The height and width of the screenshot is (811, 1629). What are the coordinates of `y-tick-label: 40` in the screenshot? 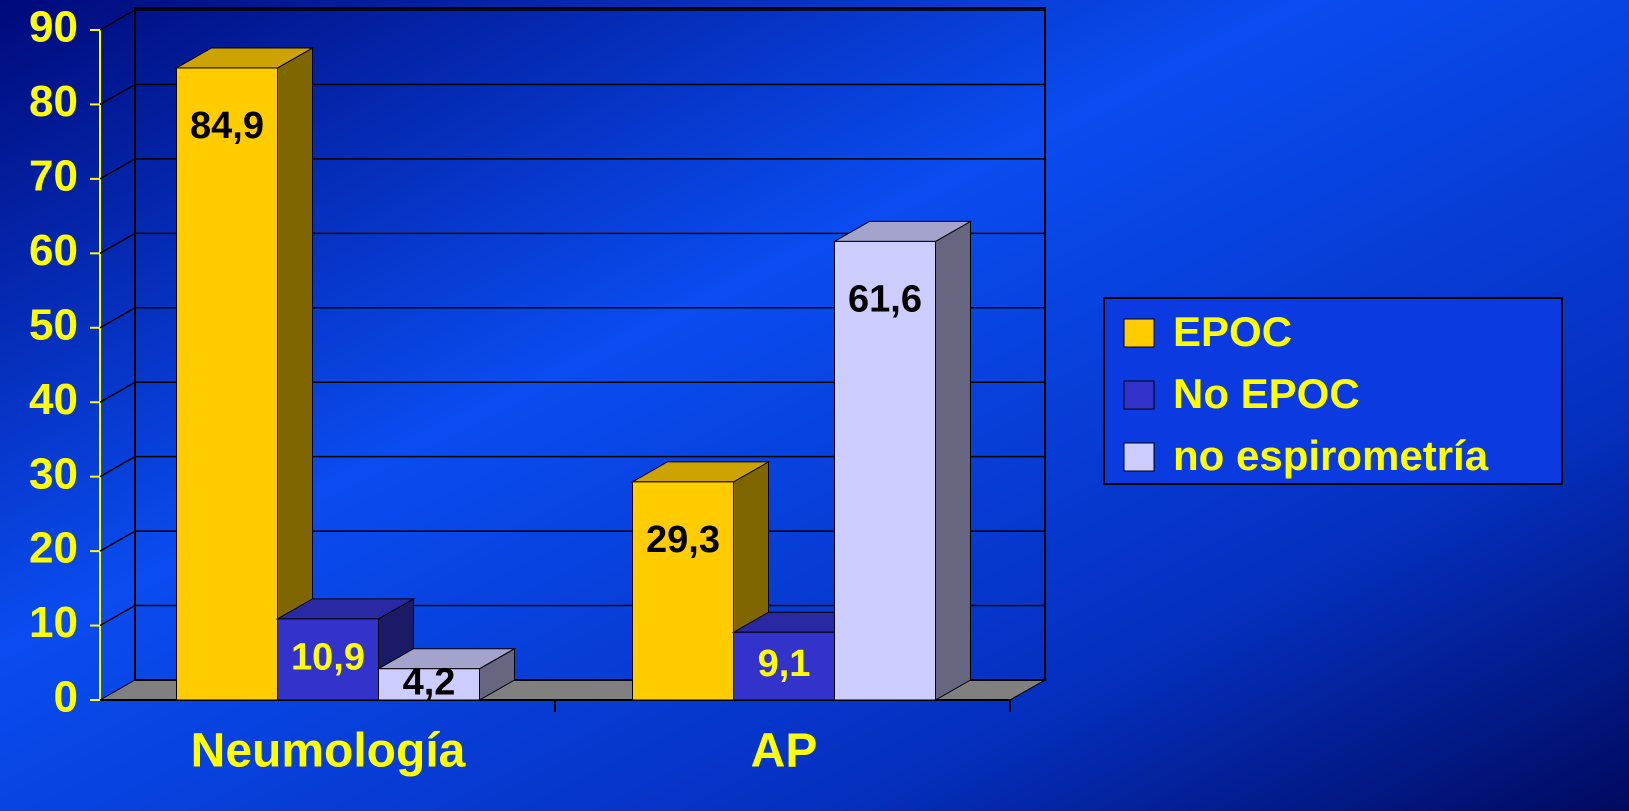 It's located at (53, 399).